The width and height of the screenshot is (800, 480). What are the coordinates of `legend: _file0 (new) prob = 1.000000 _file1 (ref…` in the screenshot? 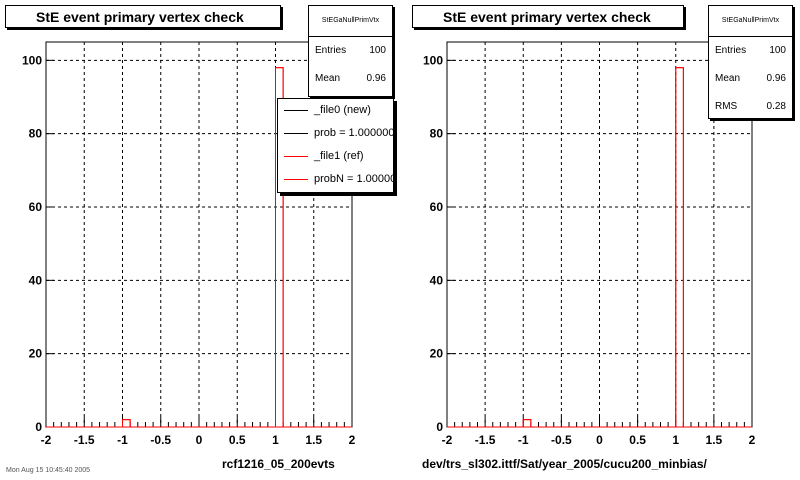 It's located at (335, 145).